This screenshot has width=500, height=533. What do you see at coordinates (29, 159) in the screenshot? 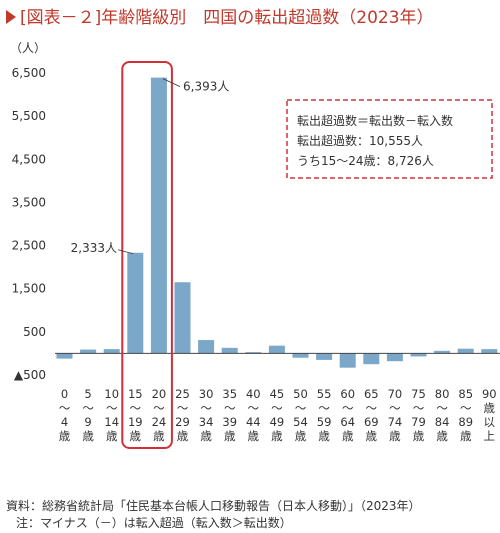
I see `y-tick-label: 4,500` at bounding box center [29, 159].